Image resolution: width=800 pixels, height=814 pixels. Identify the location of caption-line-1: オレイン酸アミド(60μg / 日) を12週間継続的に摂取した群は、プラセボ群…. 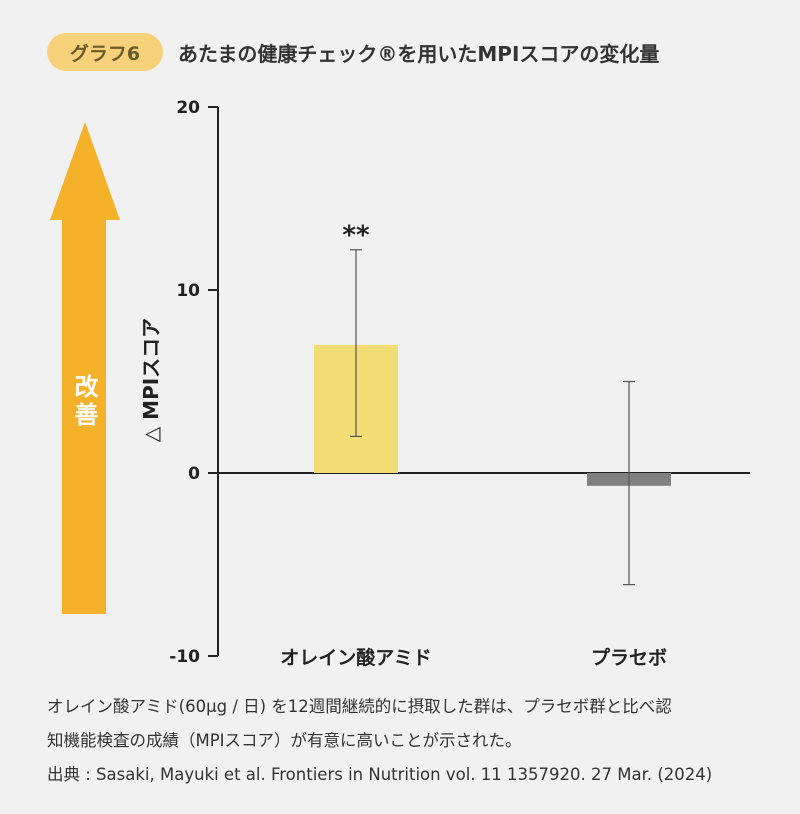
(359, 706).